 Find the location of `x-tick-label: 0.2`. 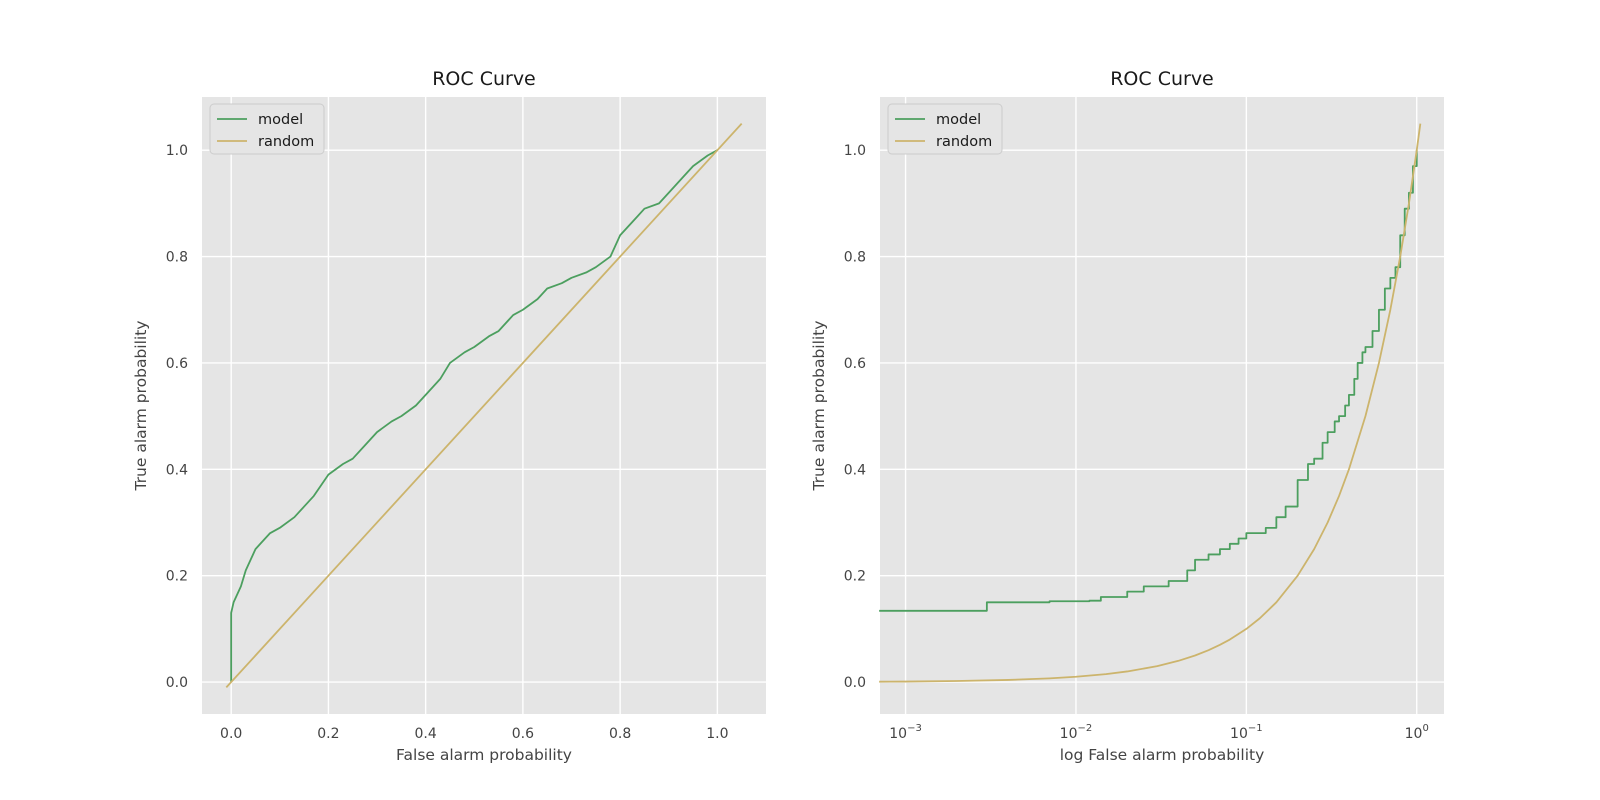

x-tick-label: 0.2 is located at coordinates (328, 734).